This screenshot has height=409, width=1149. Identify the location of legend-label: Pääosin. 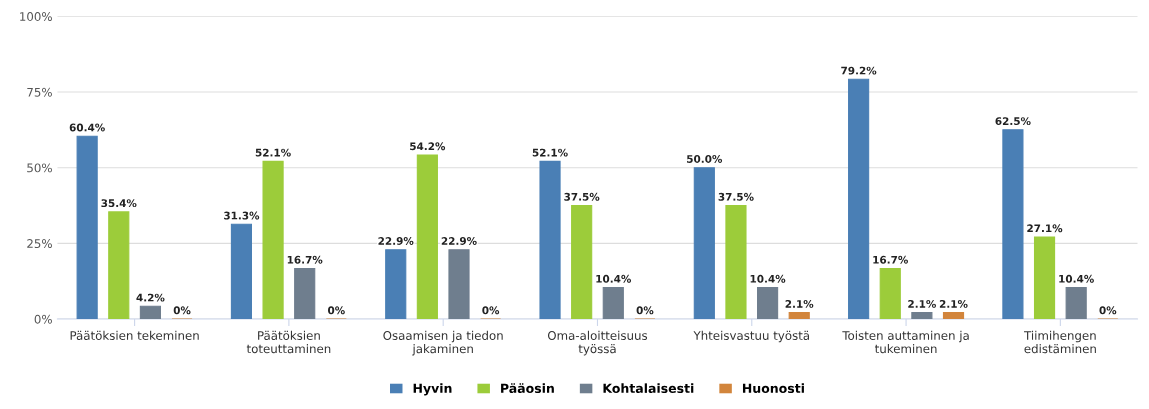
(527, 388).